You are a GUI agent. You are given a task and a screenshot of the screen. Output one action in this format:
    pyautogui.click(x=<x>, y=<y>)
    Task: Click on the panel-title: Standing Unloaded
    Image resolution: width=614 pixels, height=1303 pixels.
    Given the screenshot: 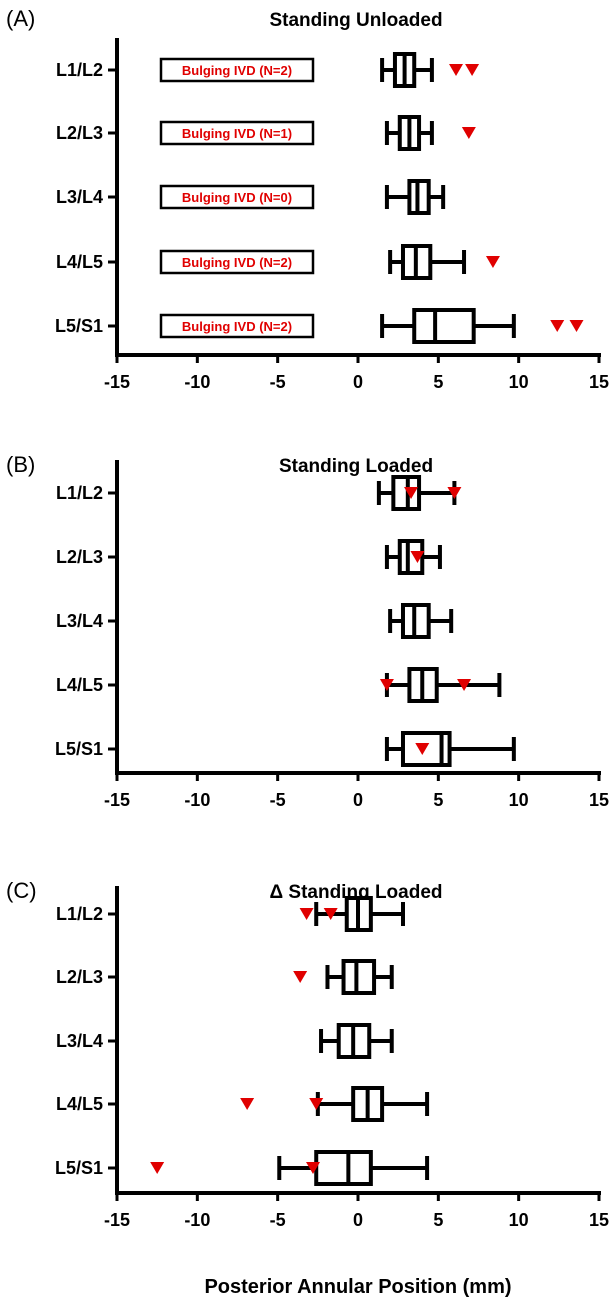 What is the action you would take?
    pyautogui.click(x=355, y=20)
    